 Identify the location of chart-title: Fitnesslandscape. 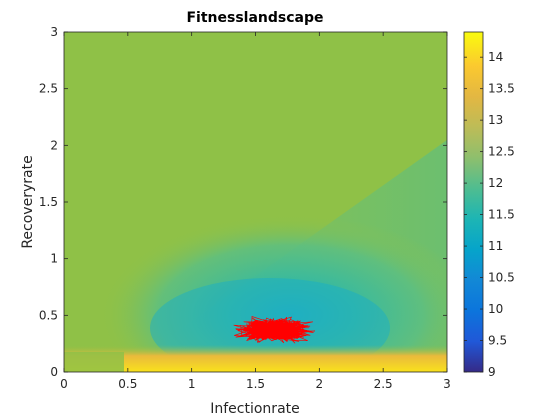
(254, 18).